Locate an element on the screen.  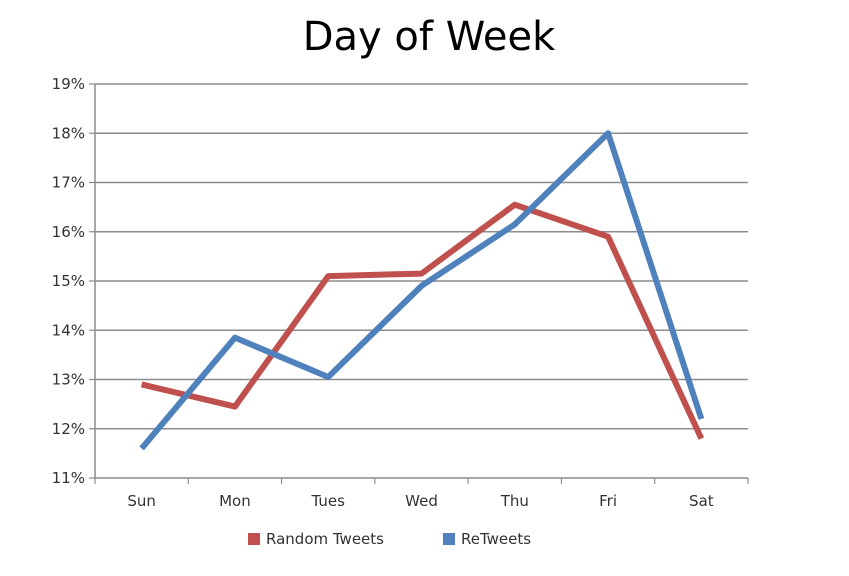
chart-title: Day of Week is located at coordinates (429, 37).